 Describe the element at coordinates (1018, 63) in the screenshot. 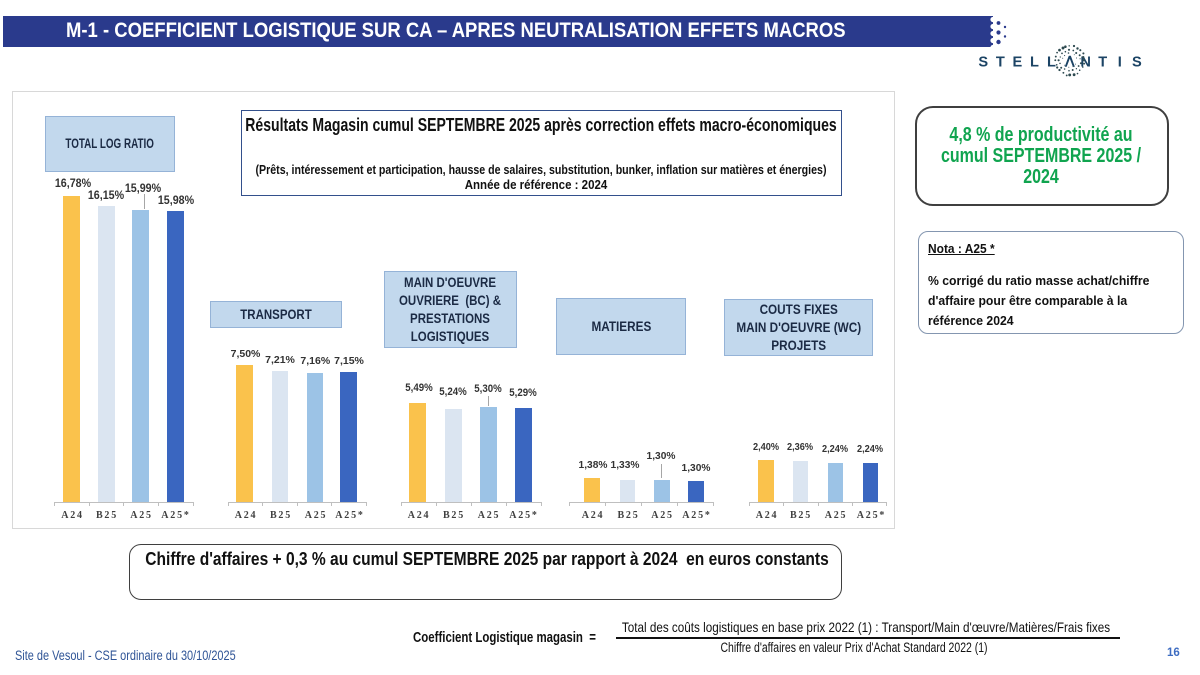

I see `svg-text: E` at that location.